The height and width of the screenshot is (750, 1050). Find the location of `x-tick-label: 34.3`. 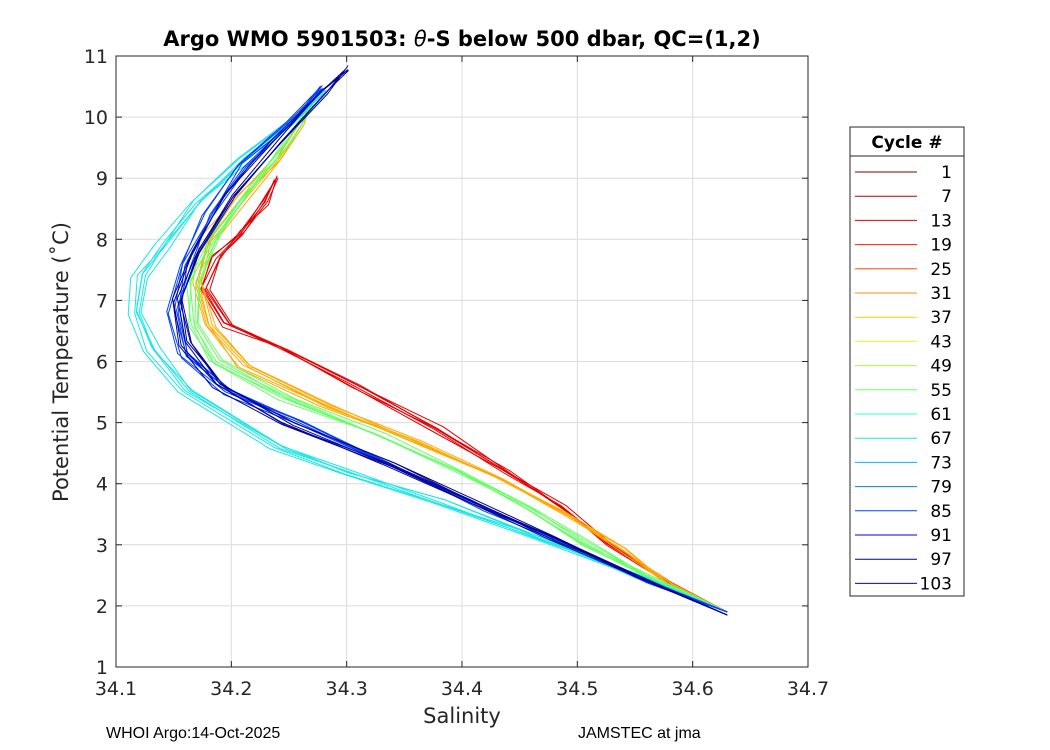

x-tick-label: 34.3 is located at coordinates (347, 689).